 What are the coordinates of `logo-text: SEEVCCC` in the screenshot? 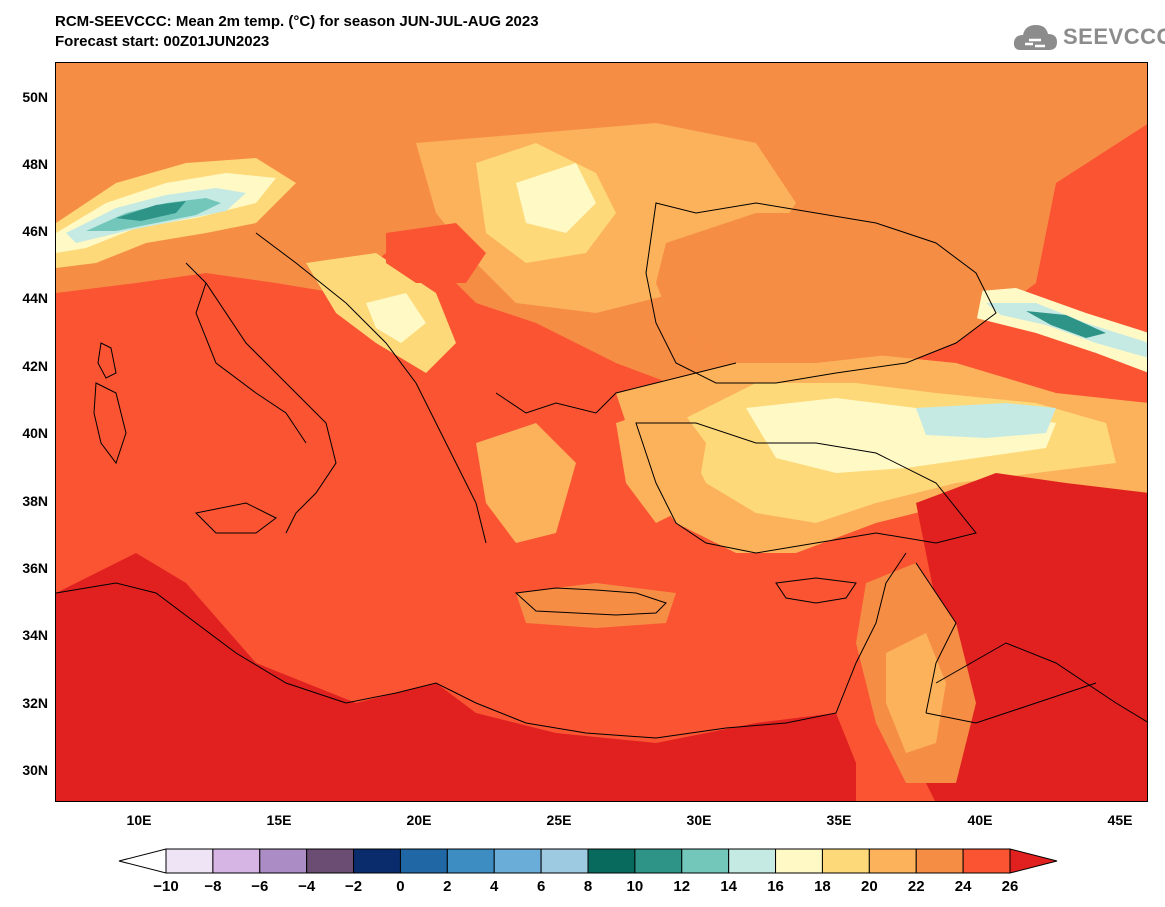 It's located at (1114, 36).